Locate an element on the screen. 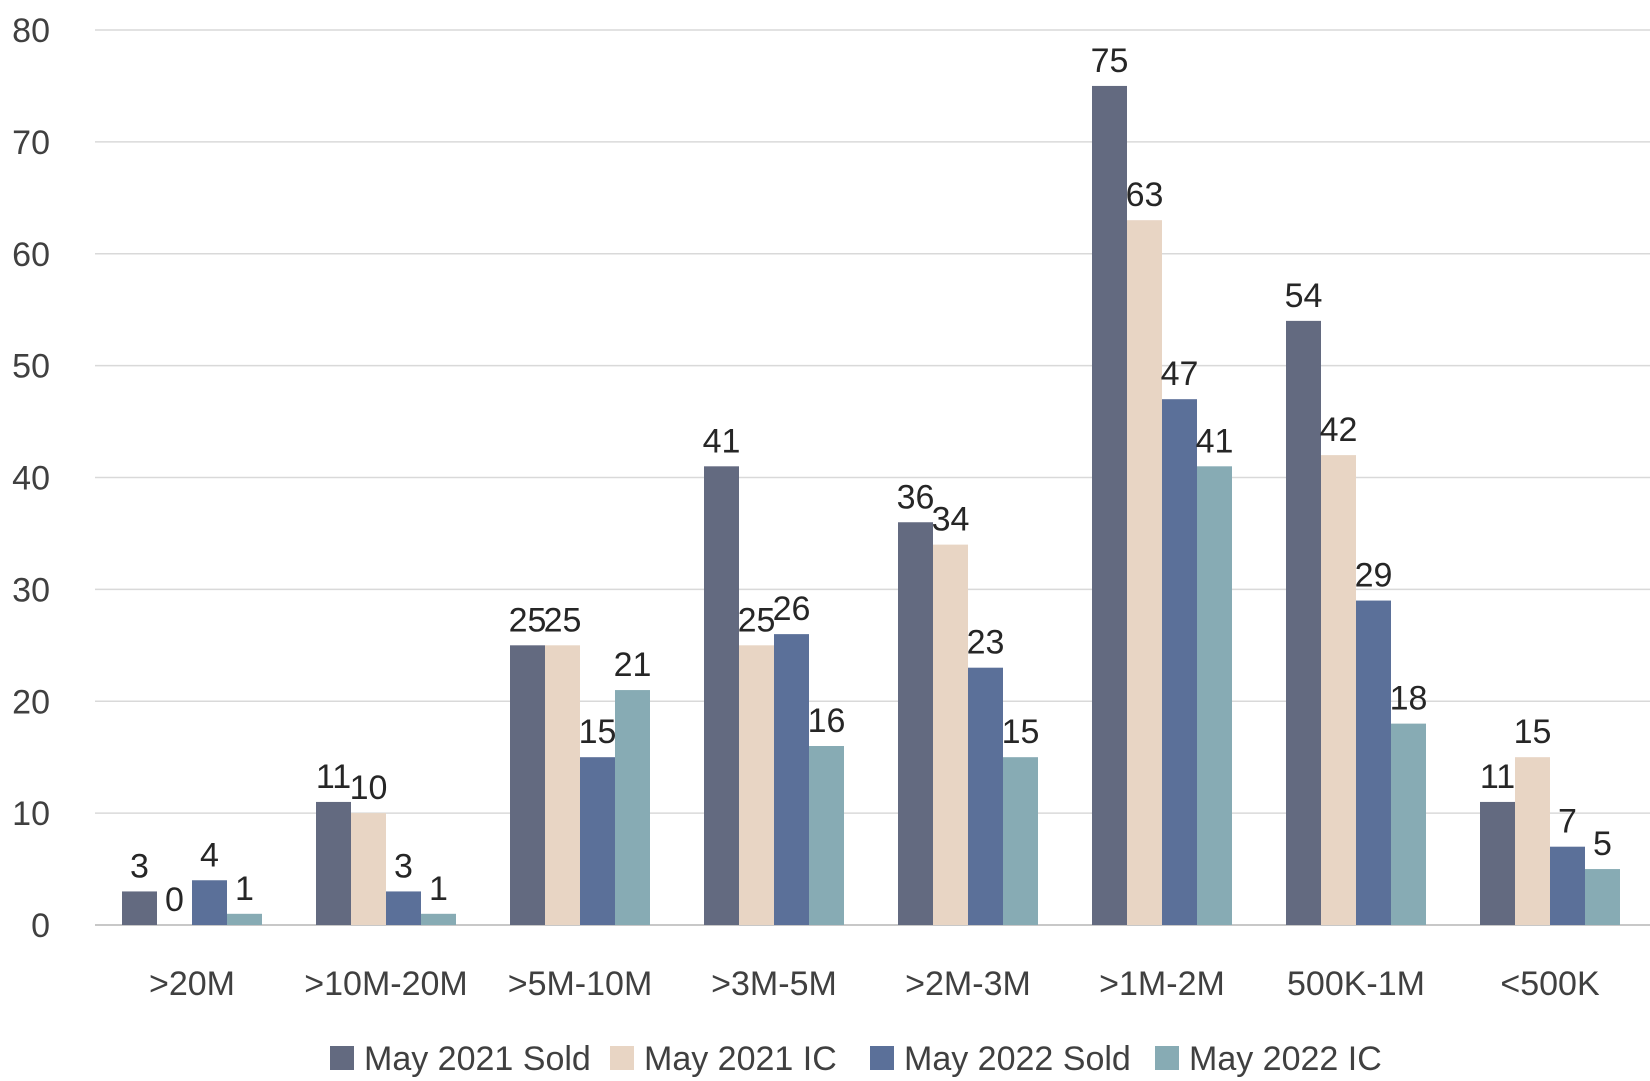 The width and height of the screenshot is (1650, 1081). data-label: 7 is located at coordinates (1567, 822).